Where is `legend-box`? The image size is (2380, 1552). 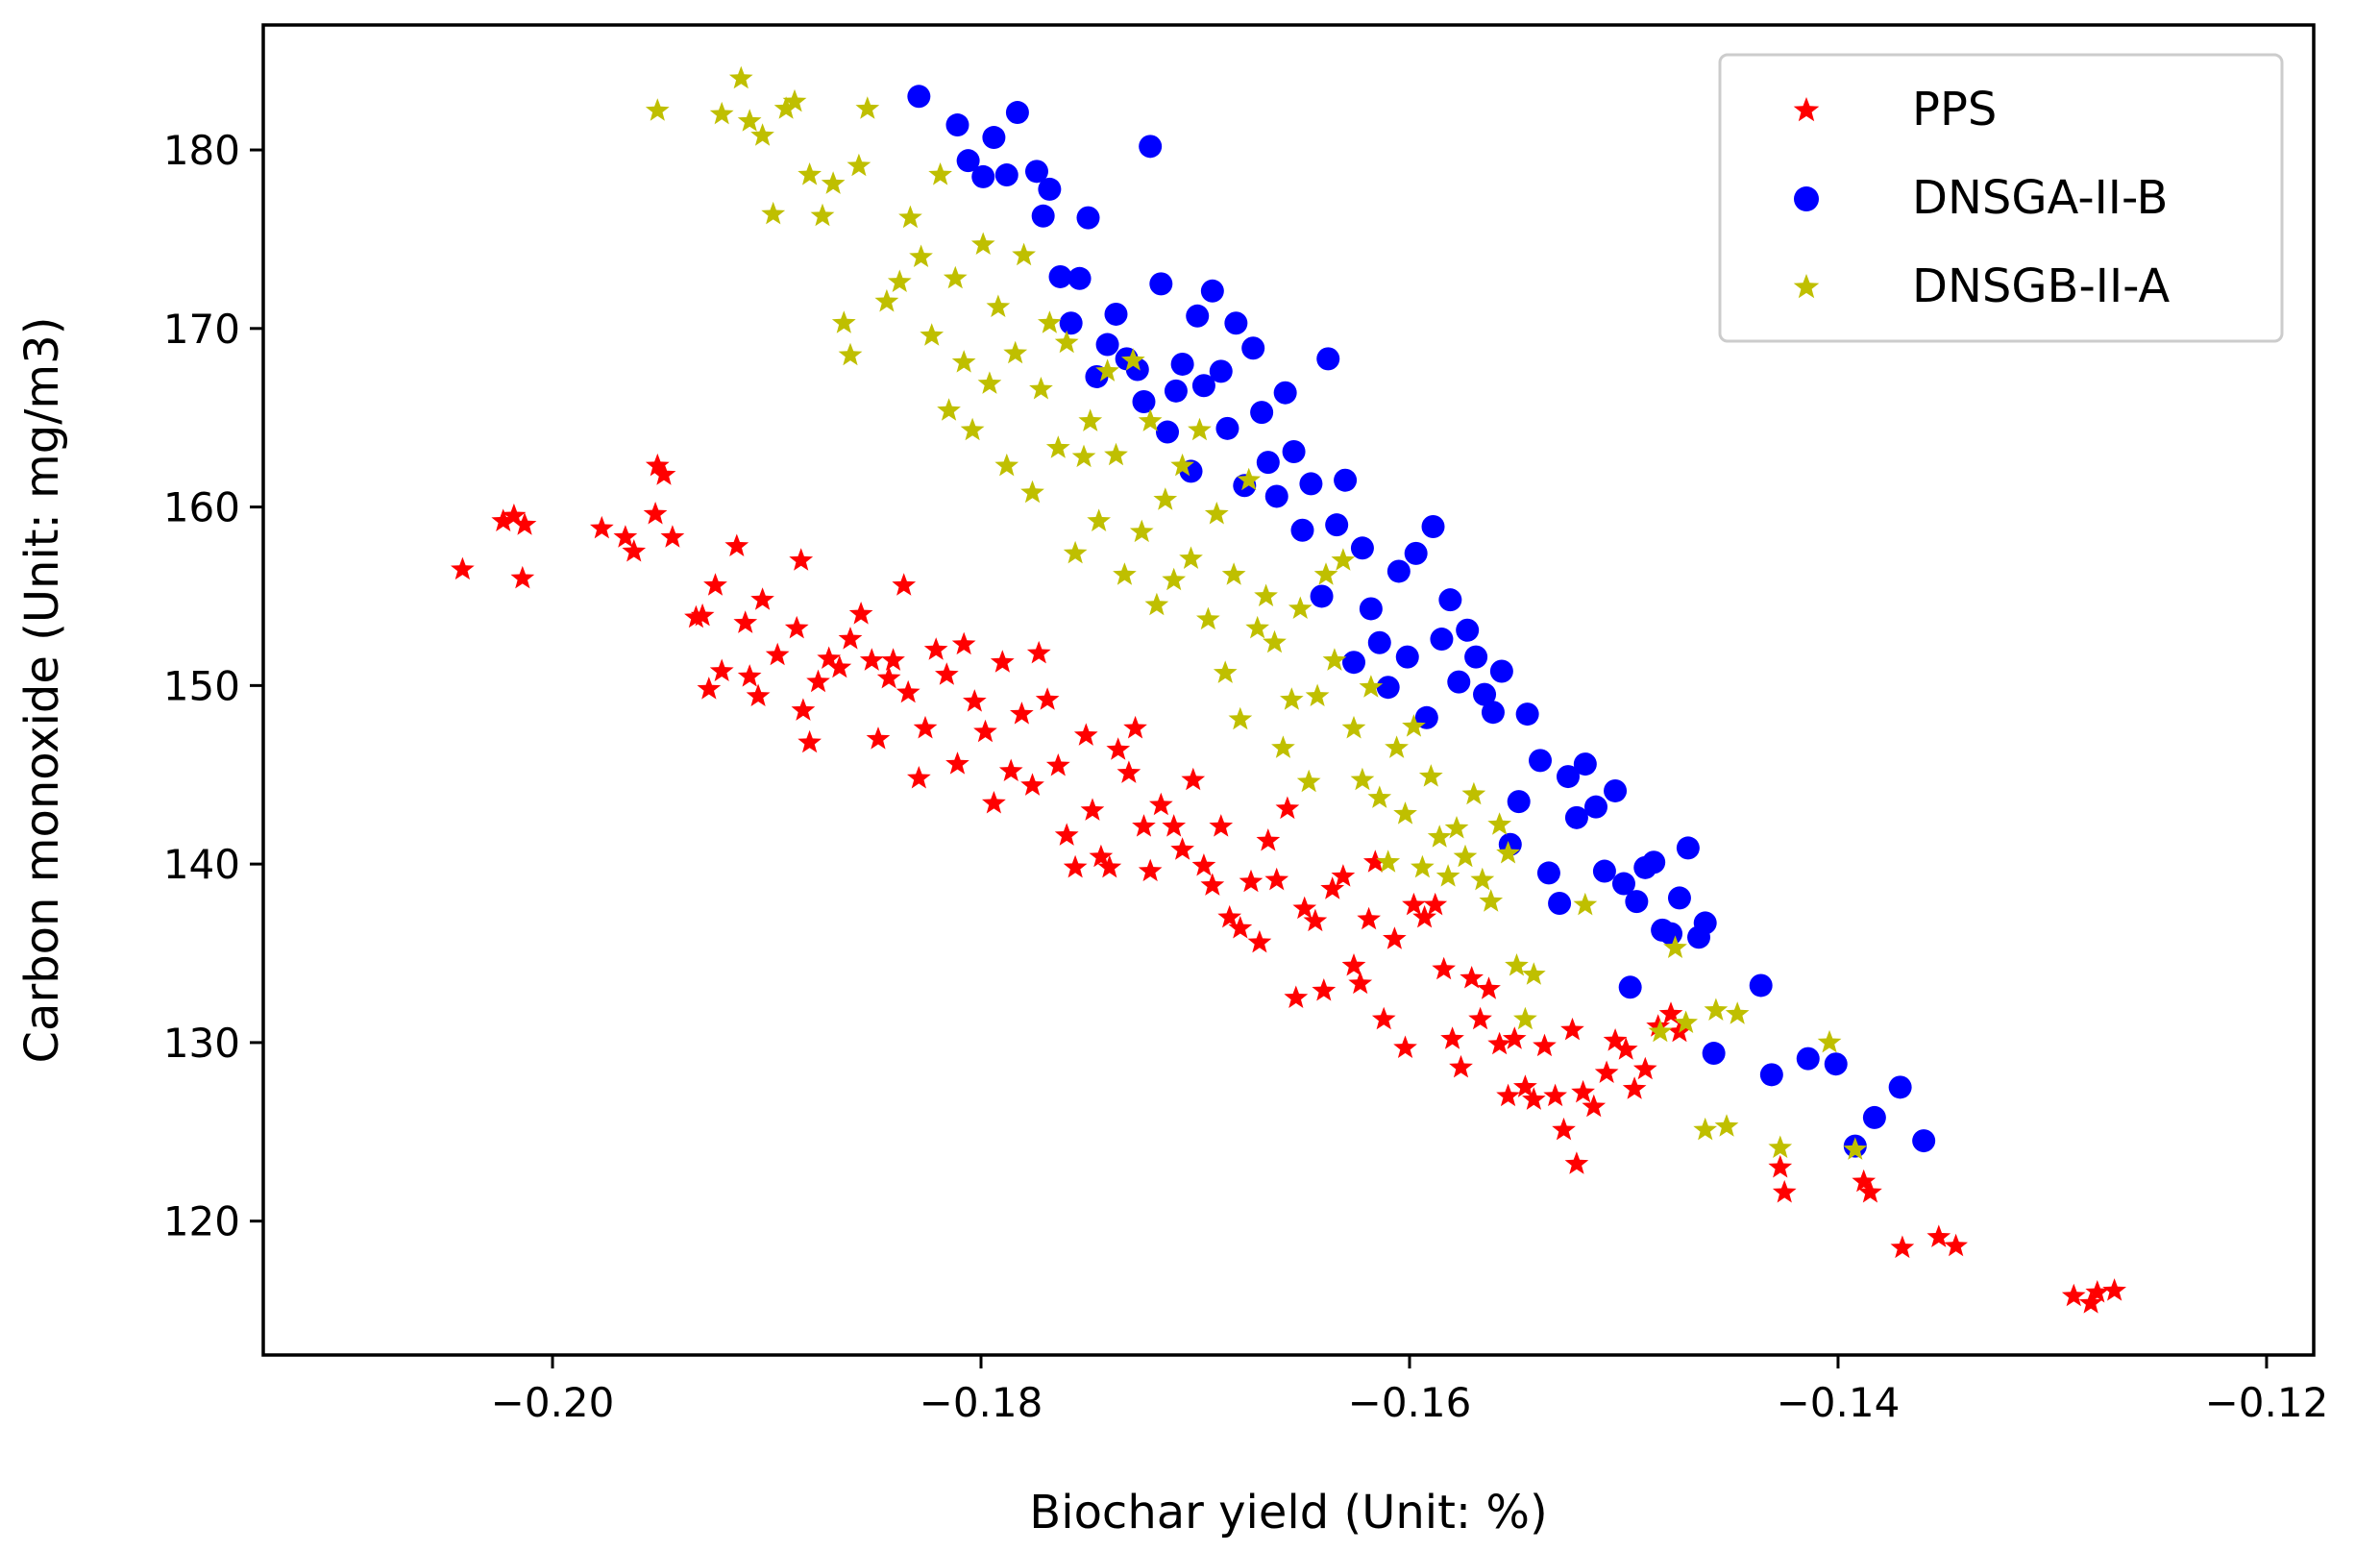
legend-box is located at coordinates (2001, 198).